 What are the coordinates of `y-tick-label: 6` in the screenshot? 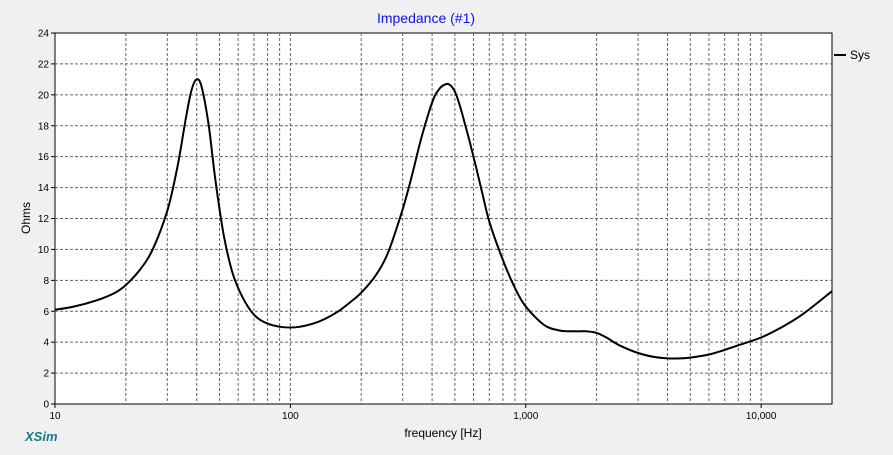 It's located at (46, 312).